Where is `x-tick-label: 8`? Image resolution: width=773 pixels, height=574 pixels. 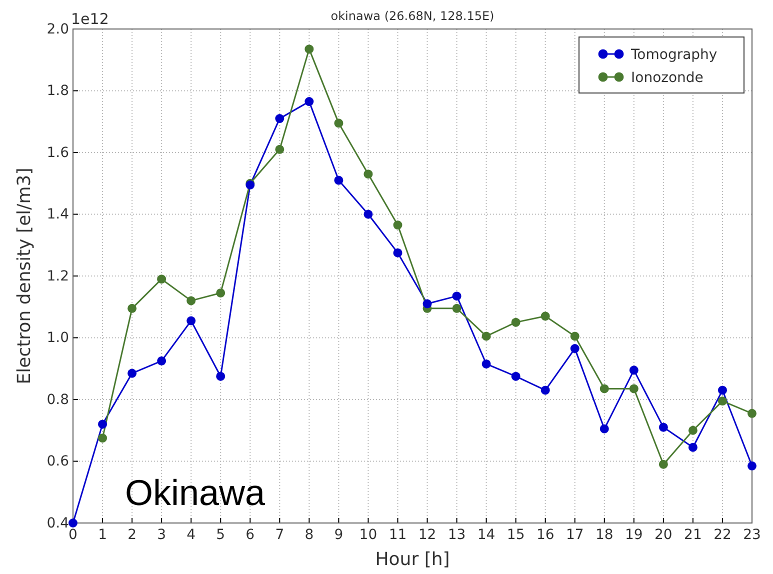
x-tick-label: 8 is located at coordinates (309, 534).